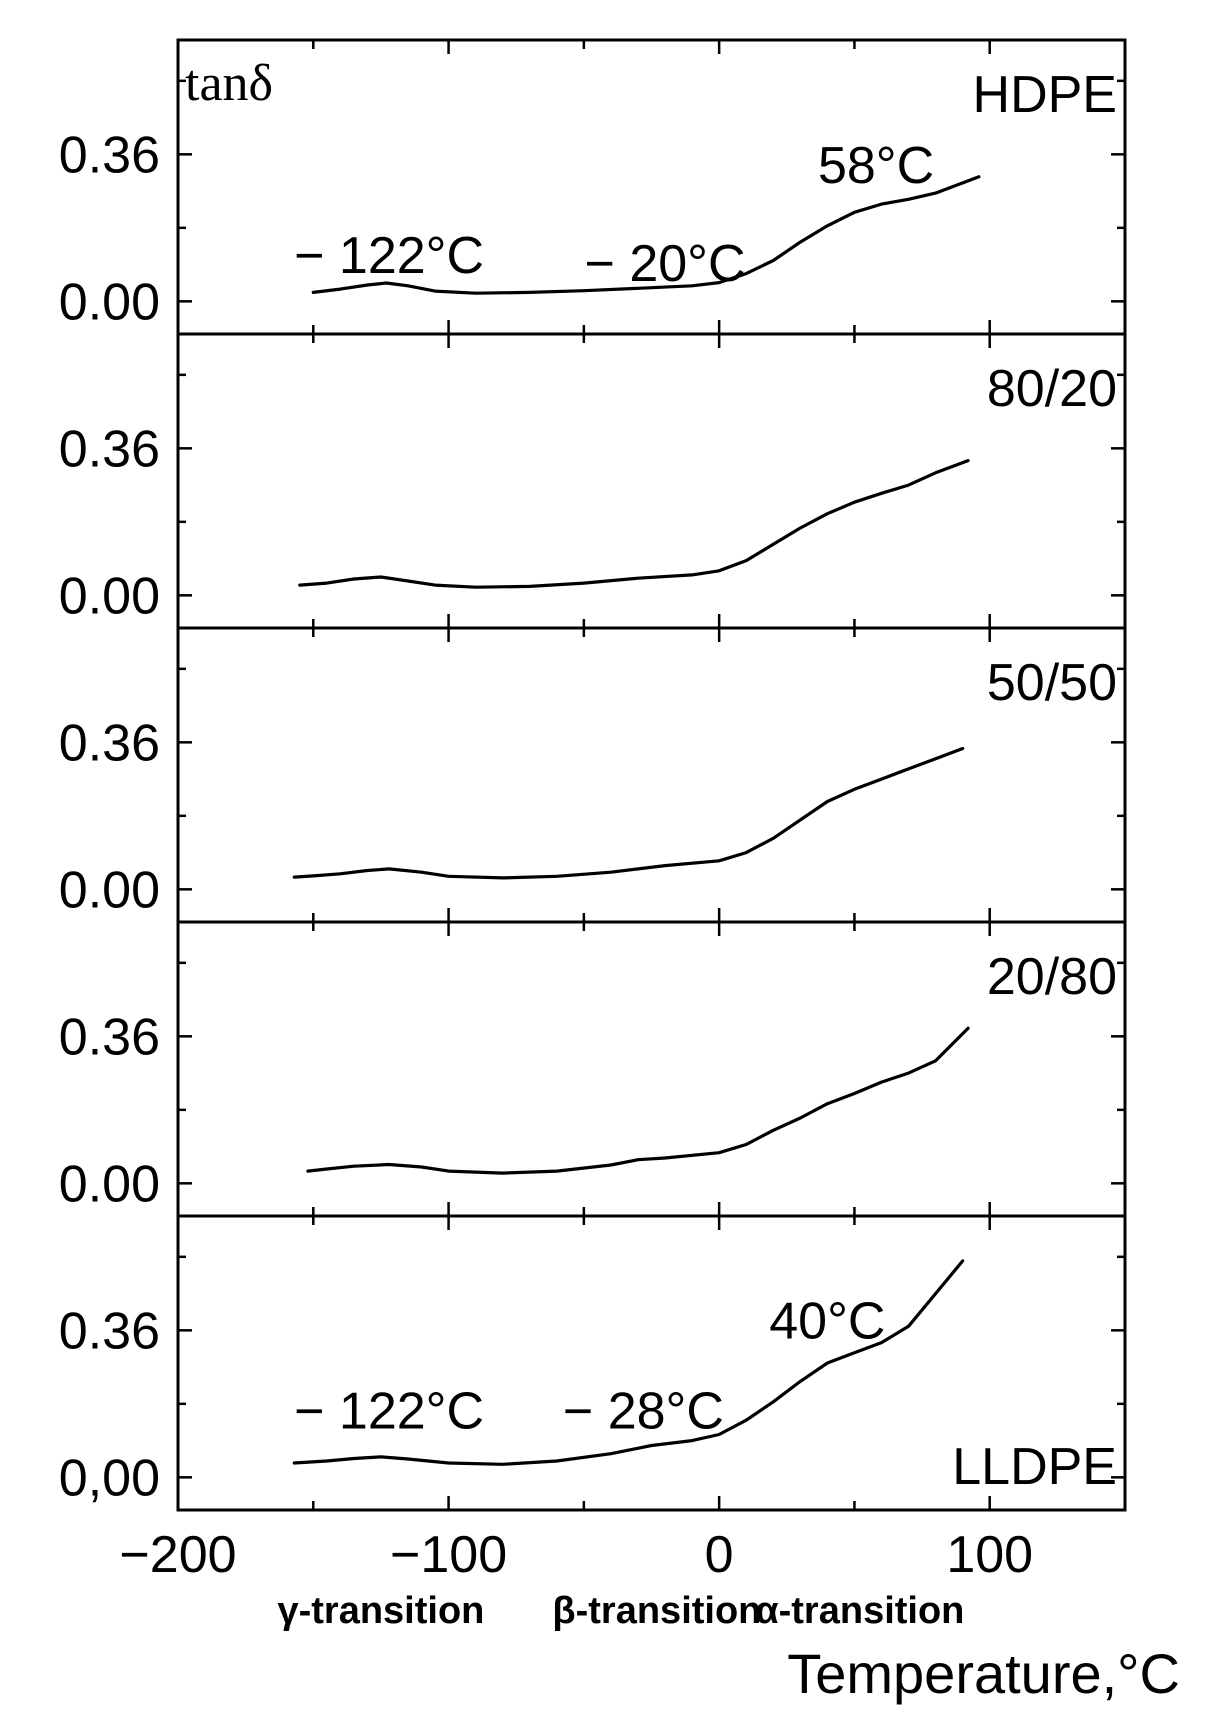  Describe the element at coordinates (719, 1555) in the screenshot. I see `x-tick-label: 0` at that location.